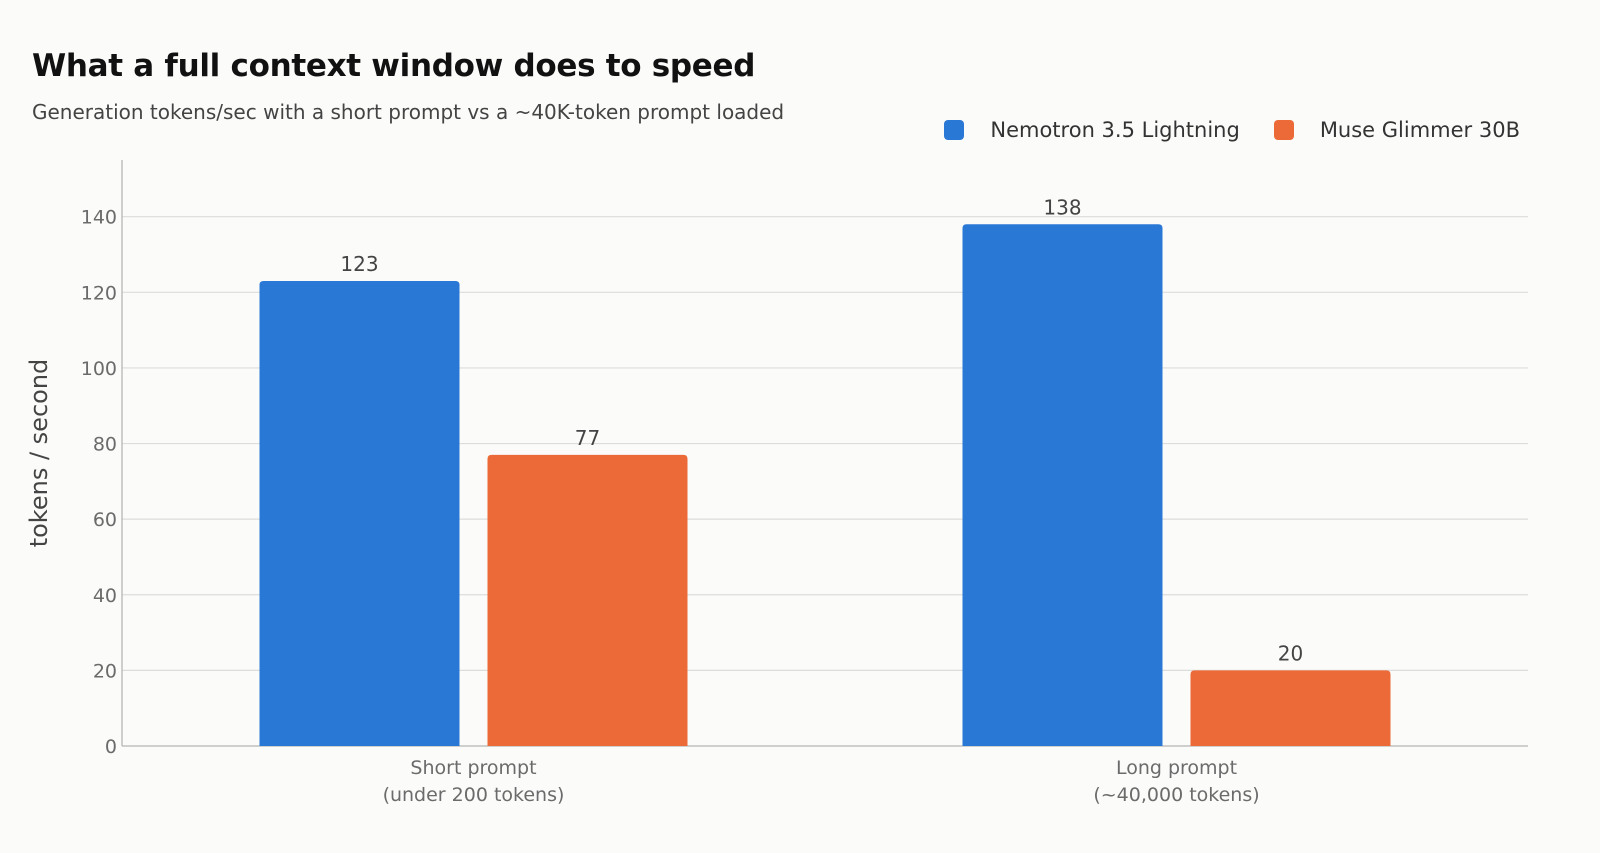  I want to click on x-tick-label: (under 200 tokens), so click(474, 795).